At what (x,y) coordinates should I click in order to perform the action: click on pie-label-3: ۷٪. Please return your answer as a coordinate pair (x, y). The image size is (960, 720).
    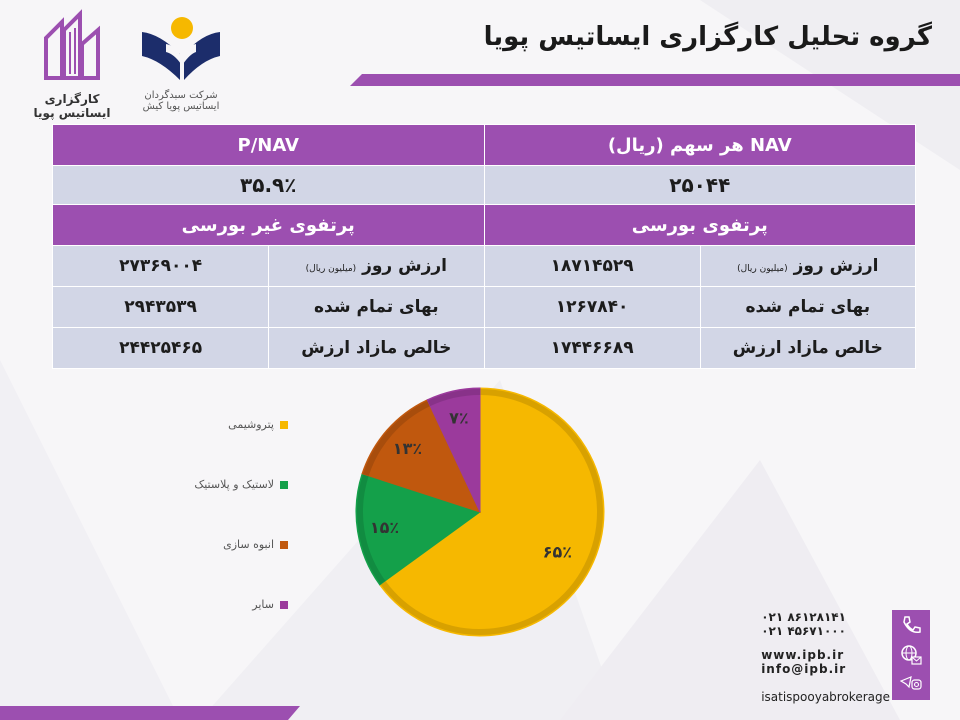
    Looking at the image, I should click on (459, 418).